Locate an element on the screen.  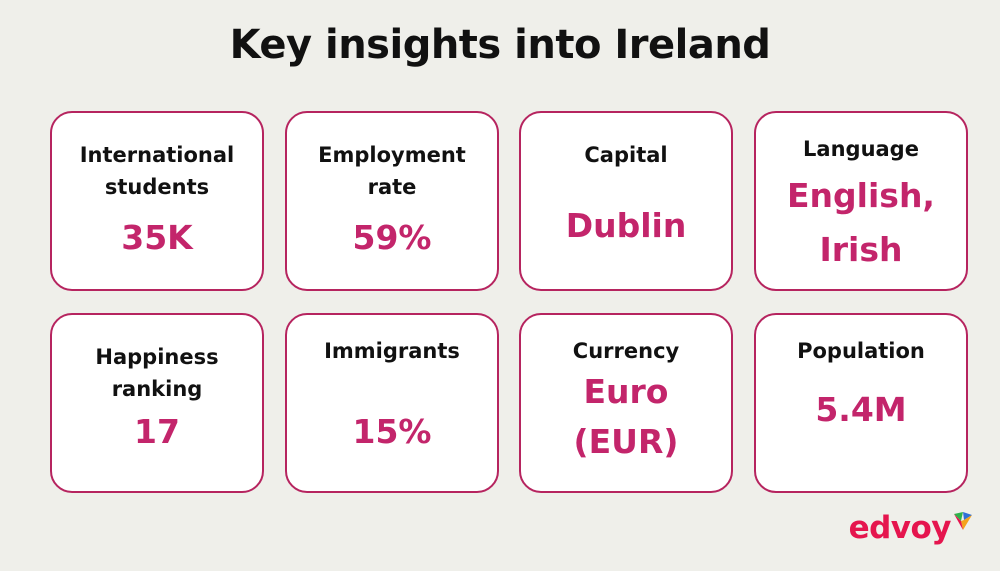
card-label: Happiness ranking is located at coordinates (157, 373).